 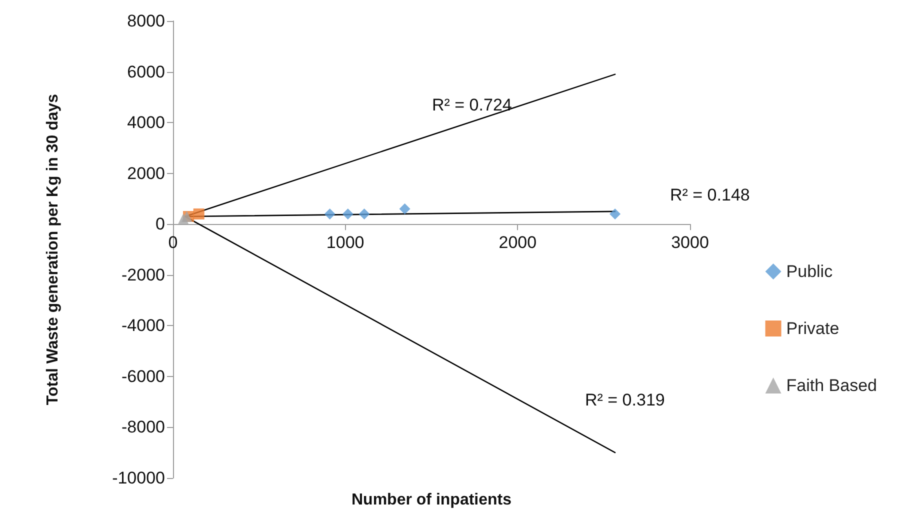 I want to click on annotation: R² = 0.319, so click(x=625, y=400).